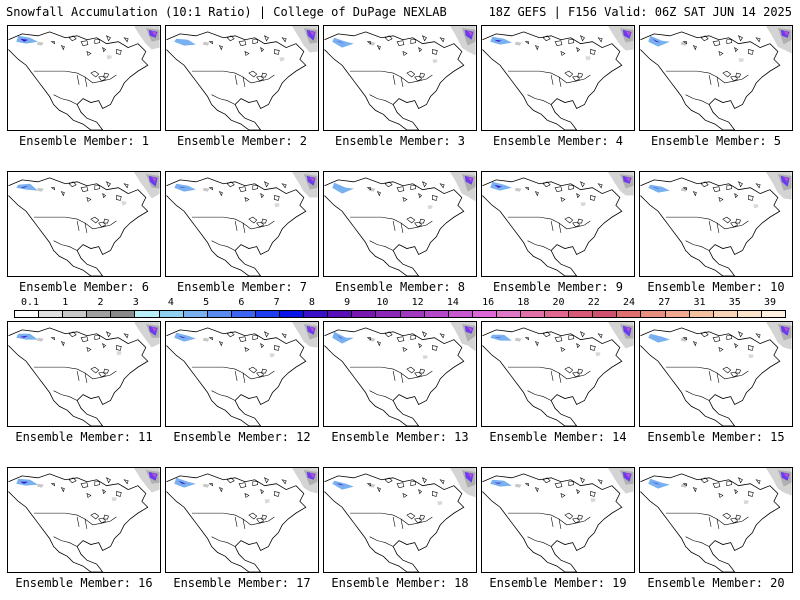 Image resolution: width=800 pixels, height=600 pixels. I want to click on colorbar-tick-label: 6, so click(241, 302).